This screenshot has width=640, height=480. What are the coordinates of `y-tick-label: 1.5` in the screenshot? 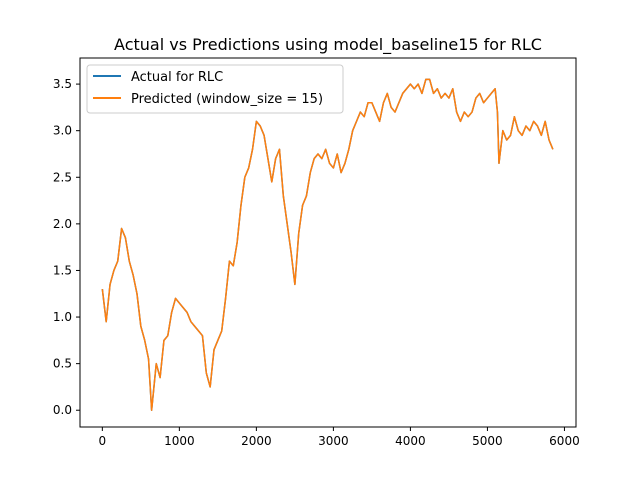 It's located at (62, 270).